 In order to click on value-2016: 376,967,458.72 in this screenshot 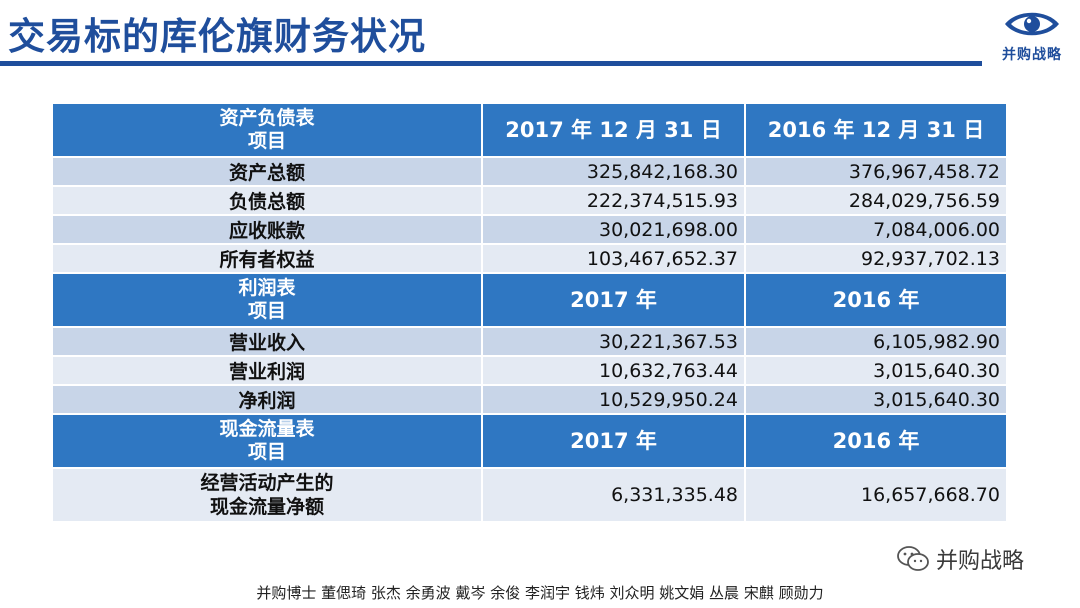, I will do `click(876, 171)`.